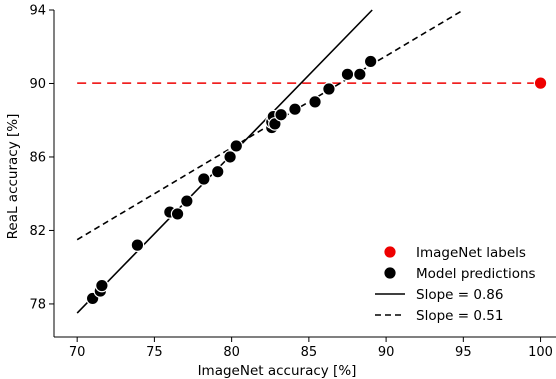 This screenshot has width=556, height=379. What do you see at coordinates (390, 252) in the screenshot?
I see `legend-marker-imagenet-labels` at bounding box center [390, 252].